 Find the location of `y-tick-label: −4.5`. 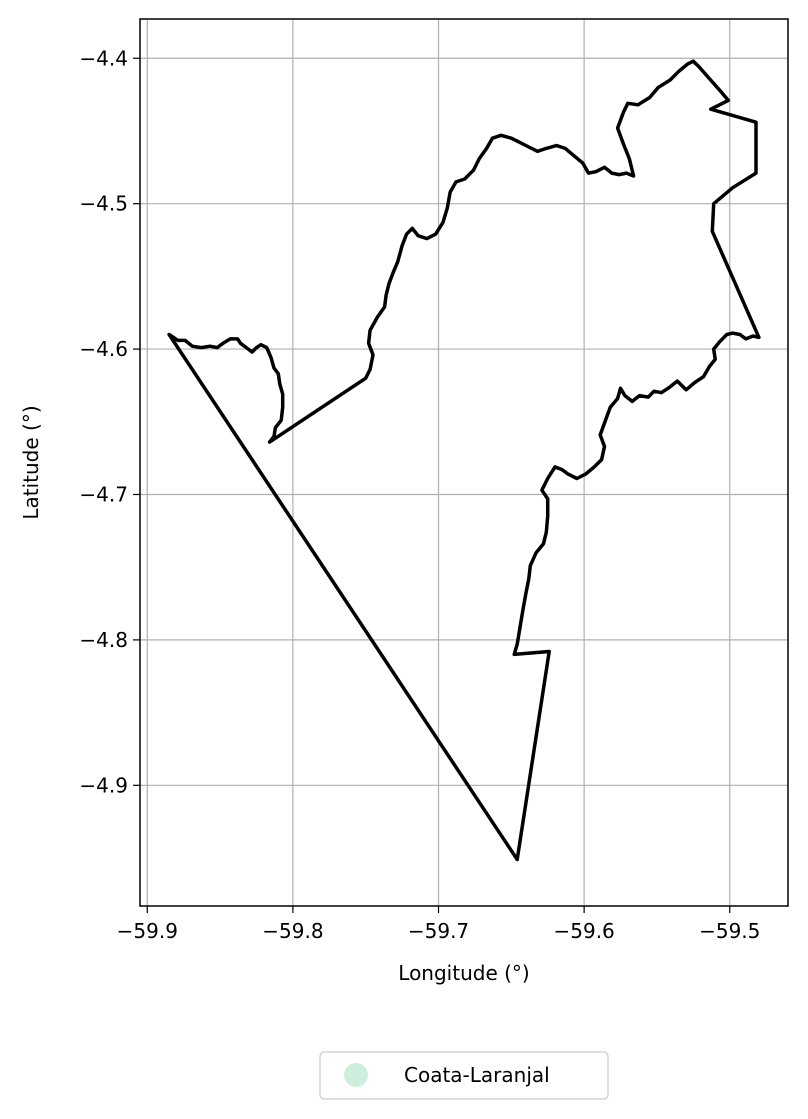

y-tick-label: −4.5 is located at coordinates (103, 204).